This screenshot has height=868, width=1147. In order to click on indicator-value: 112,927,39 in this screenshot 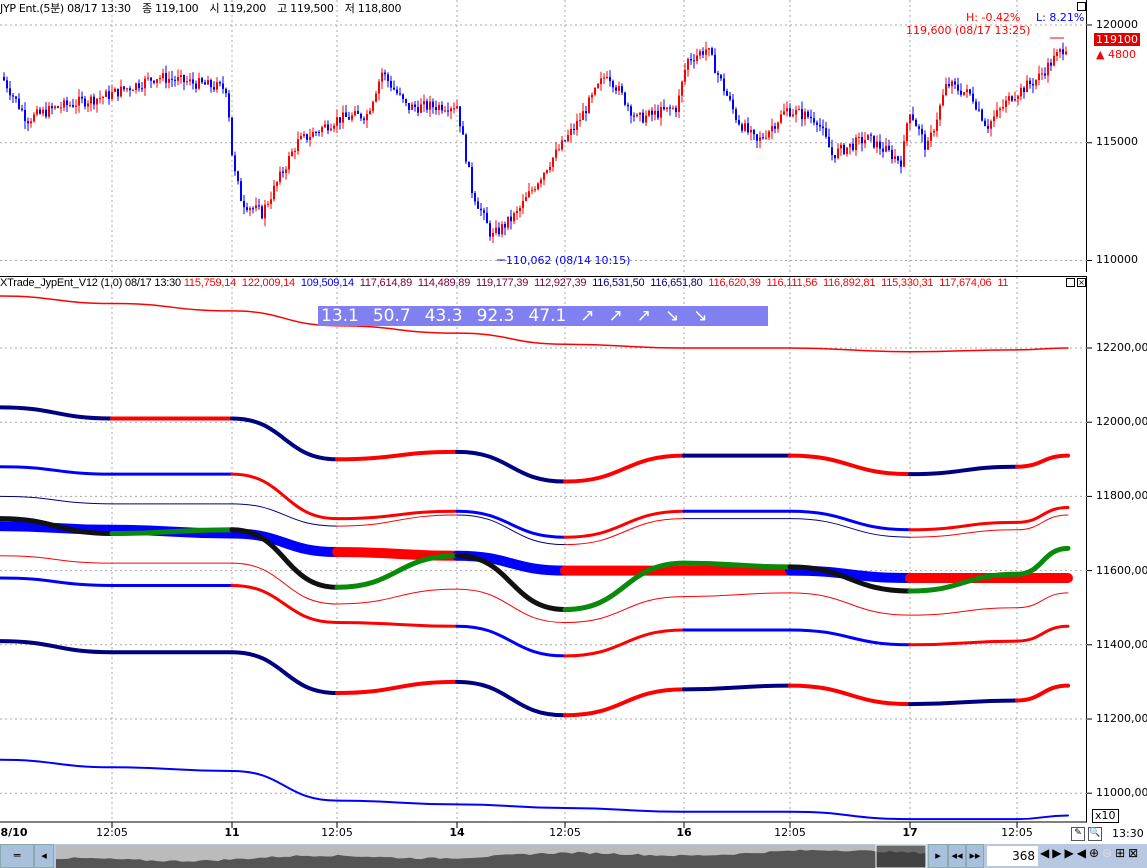, I will do `click(560, 283)`.